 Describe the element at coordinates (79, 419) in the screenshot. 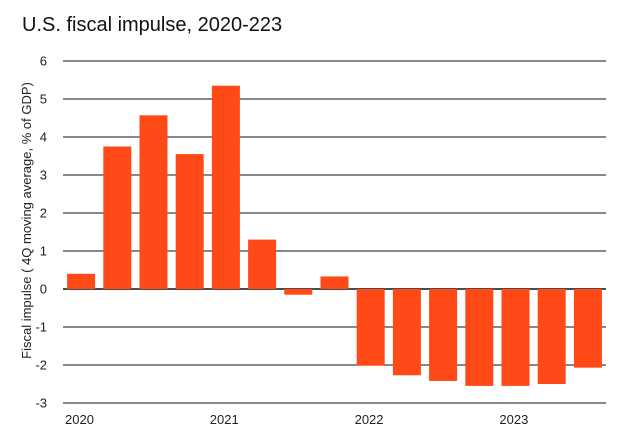

I see `x-tick-label: 2020` at that location.